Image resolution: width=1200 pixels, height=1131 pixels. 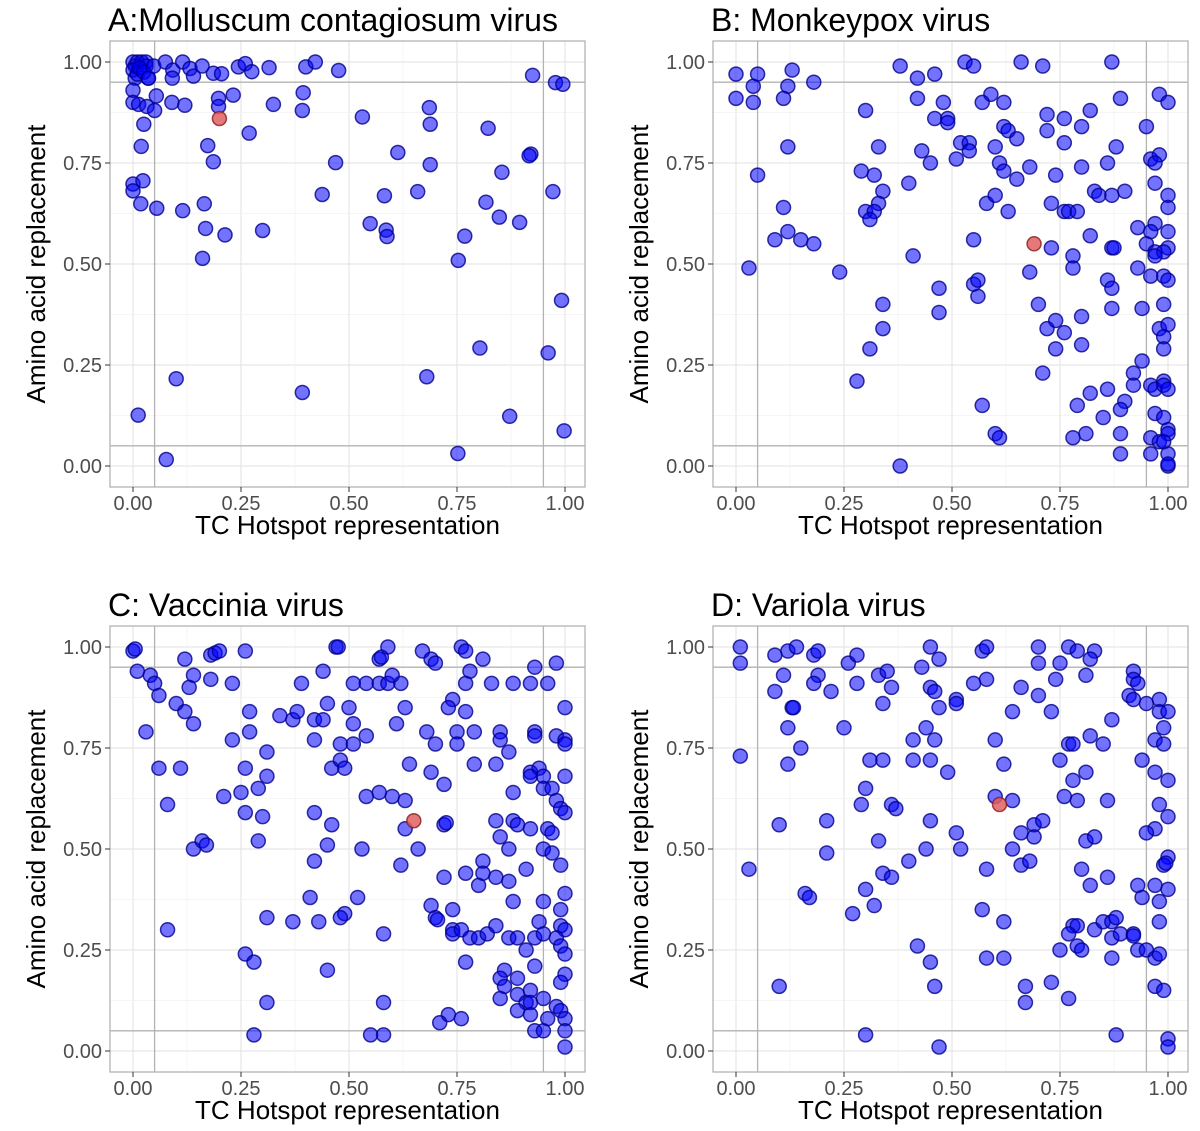 What do you see at coordinates (36, 264) in the screenshot?
I see `y-axis-title: Amino acid replacement` at bounding box center [36, 264].